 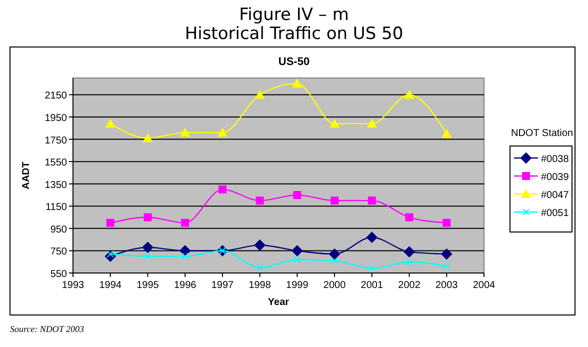 I want to click on x-tick-label: 1994, so click(x=110, y=285).